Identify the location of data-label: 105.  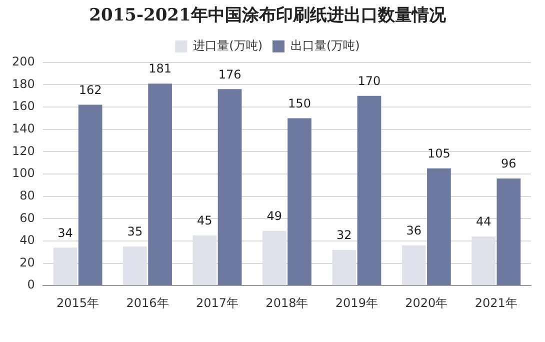
(439, 153).